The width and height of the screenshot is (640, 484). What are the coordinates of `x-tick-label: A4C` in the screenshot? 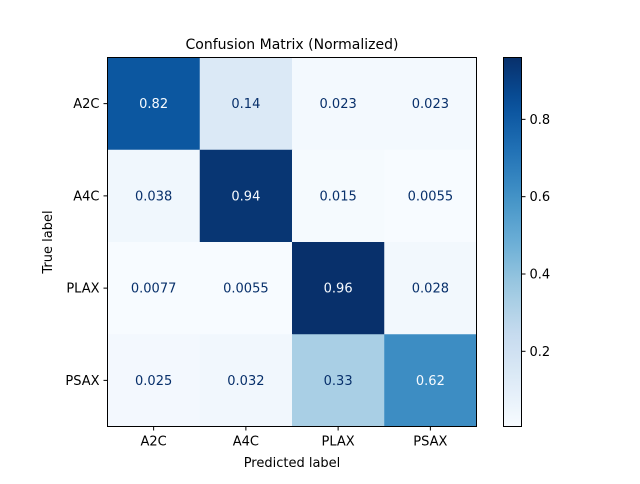 It's located at (246, 442).